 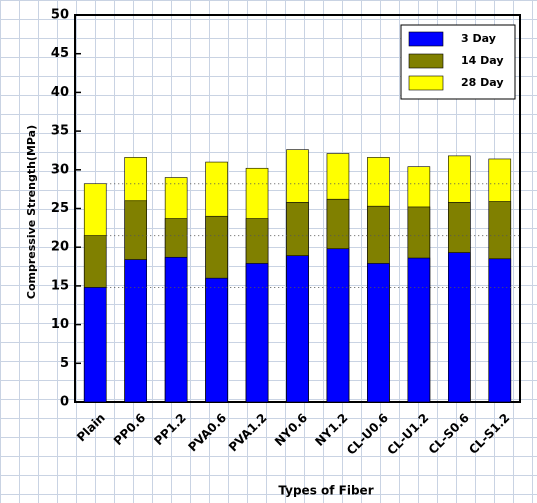 What do you see at coordinates (60, 169) in the screenshot?
I see `y-tick-label: 30` at bounding box center [60, 169].